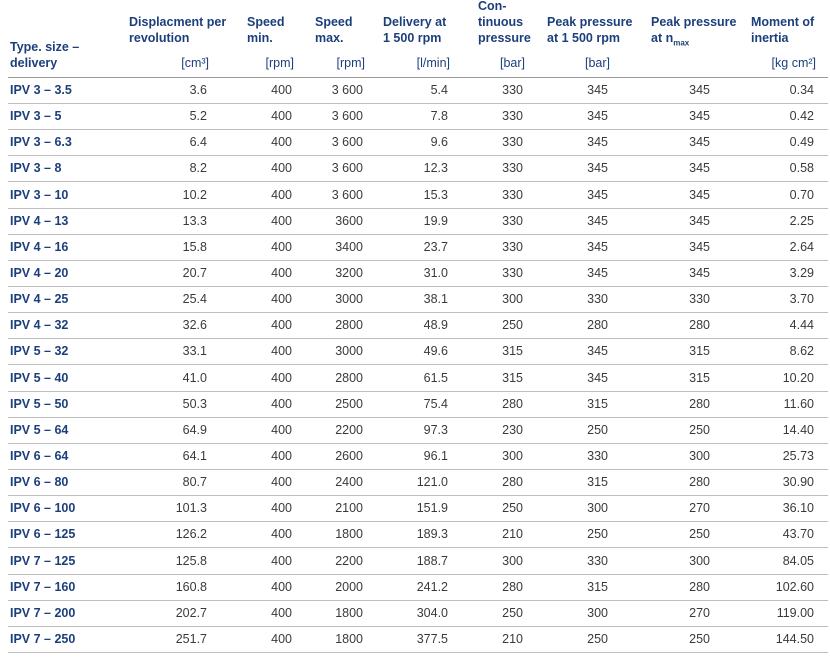  Describe the element at coordinates (432, 612) in the screenshot. I see `cell-value: 304.0` at that location.